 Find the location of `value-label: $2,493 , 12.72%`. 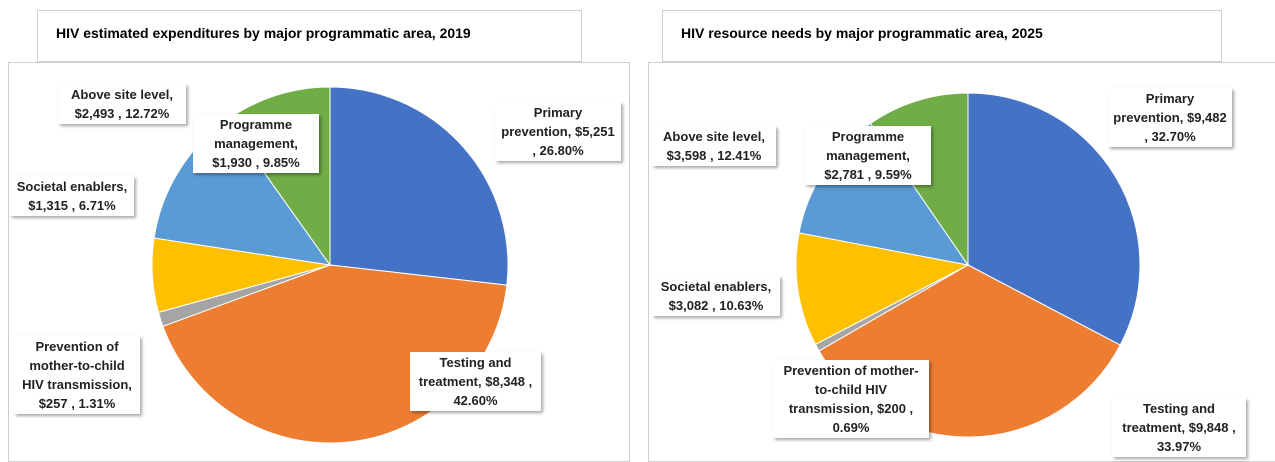

value-label: $2,493 , 12.72% is located at coordinates (122, 113).